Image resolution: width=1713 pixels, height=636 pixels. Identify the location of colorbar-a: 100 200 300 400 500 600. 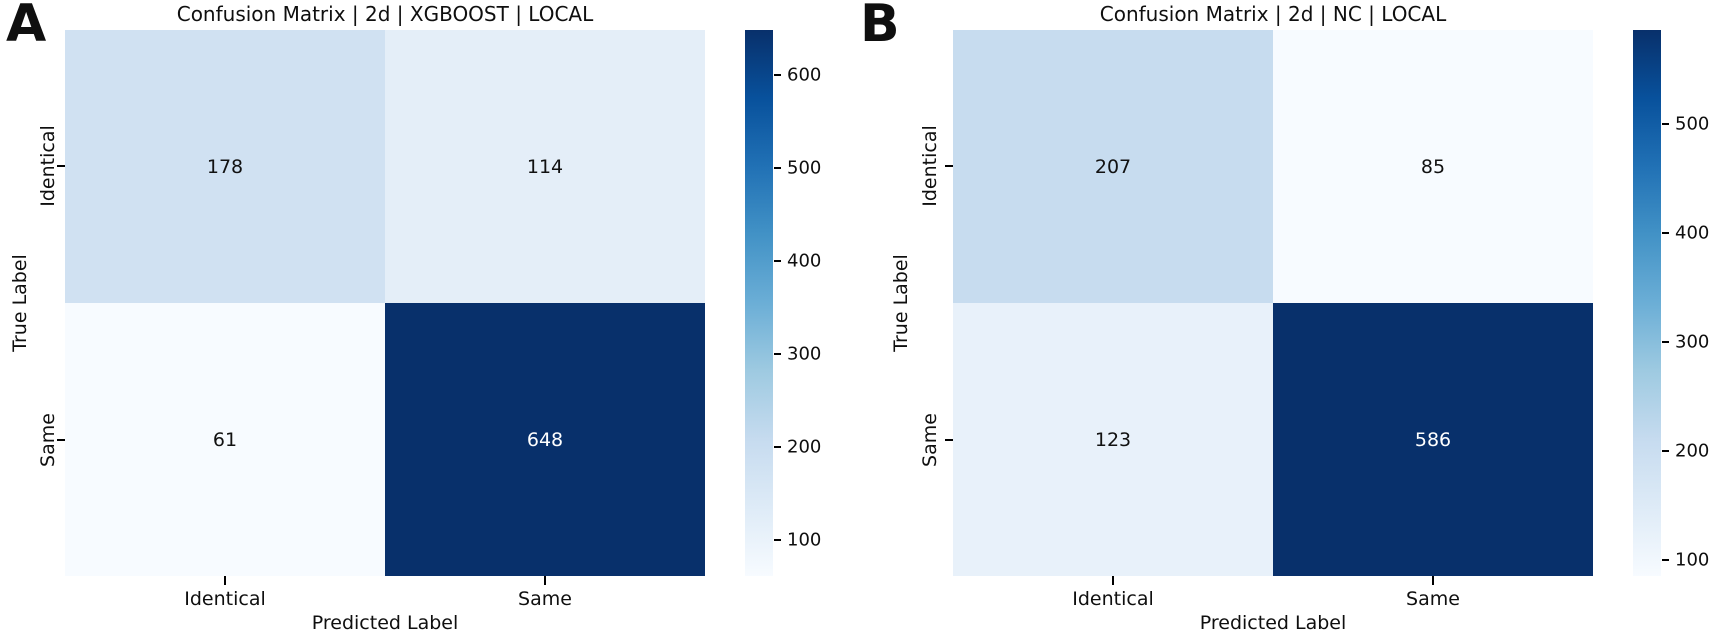
(783, 303).